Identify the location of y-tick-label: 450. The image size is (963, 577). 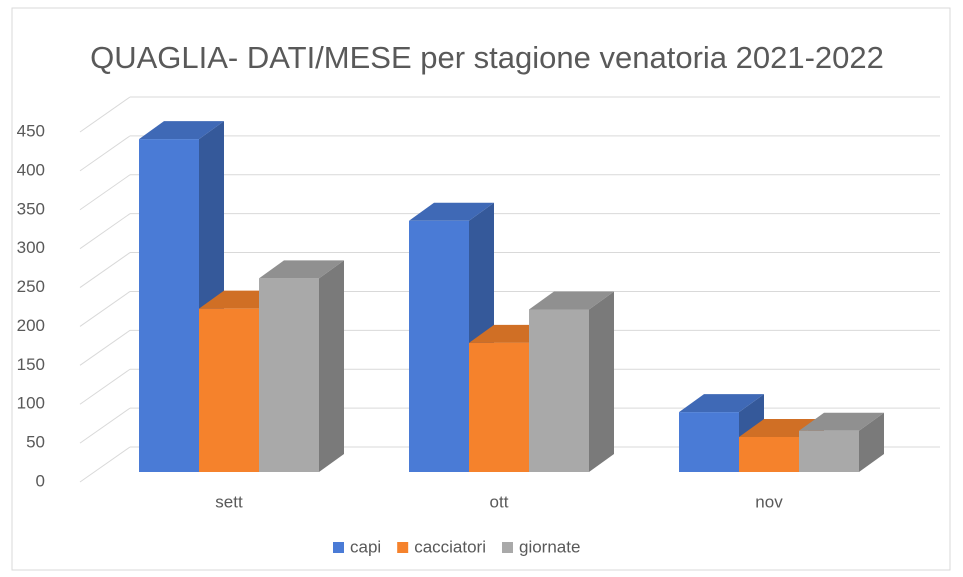
(31, 130).